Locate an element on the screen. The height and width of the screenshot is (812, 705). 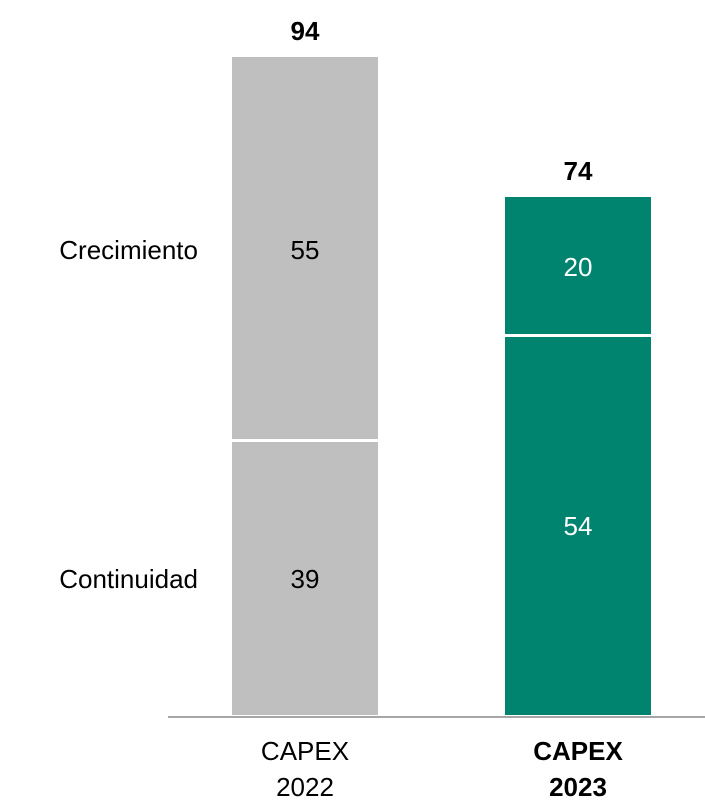
series-label: Crecimiento is located at coordinates (128, 249).